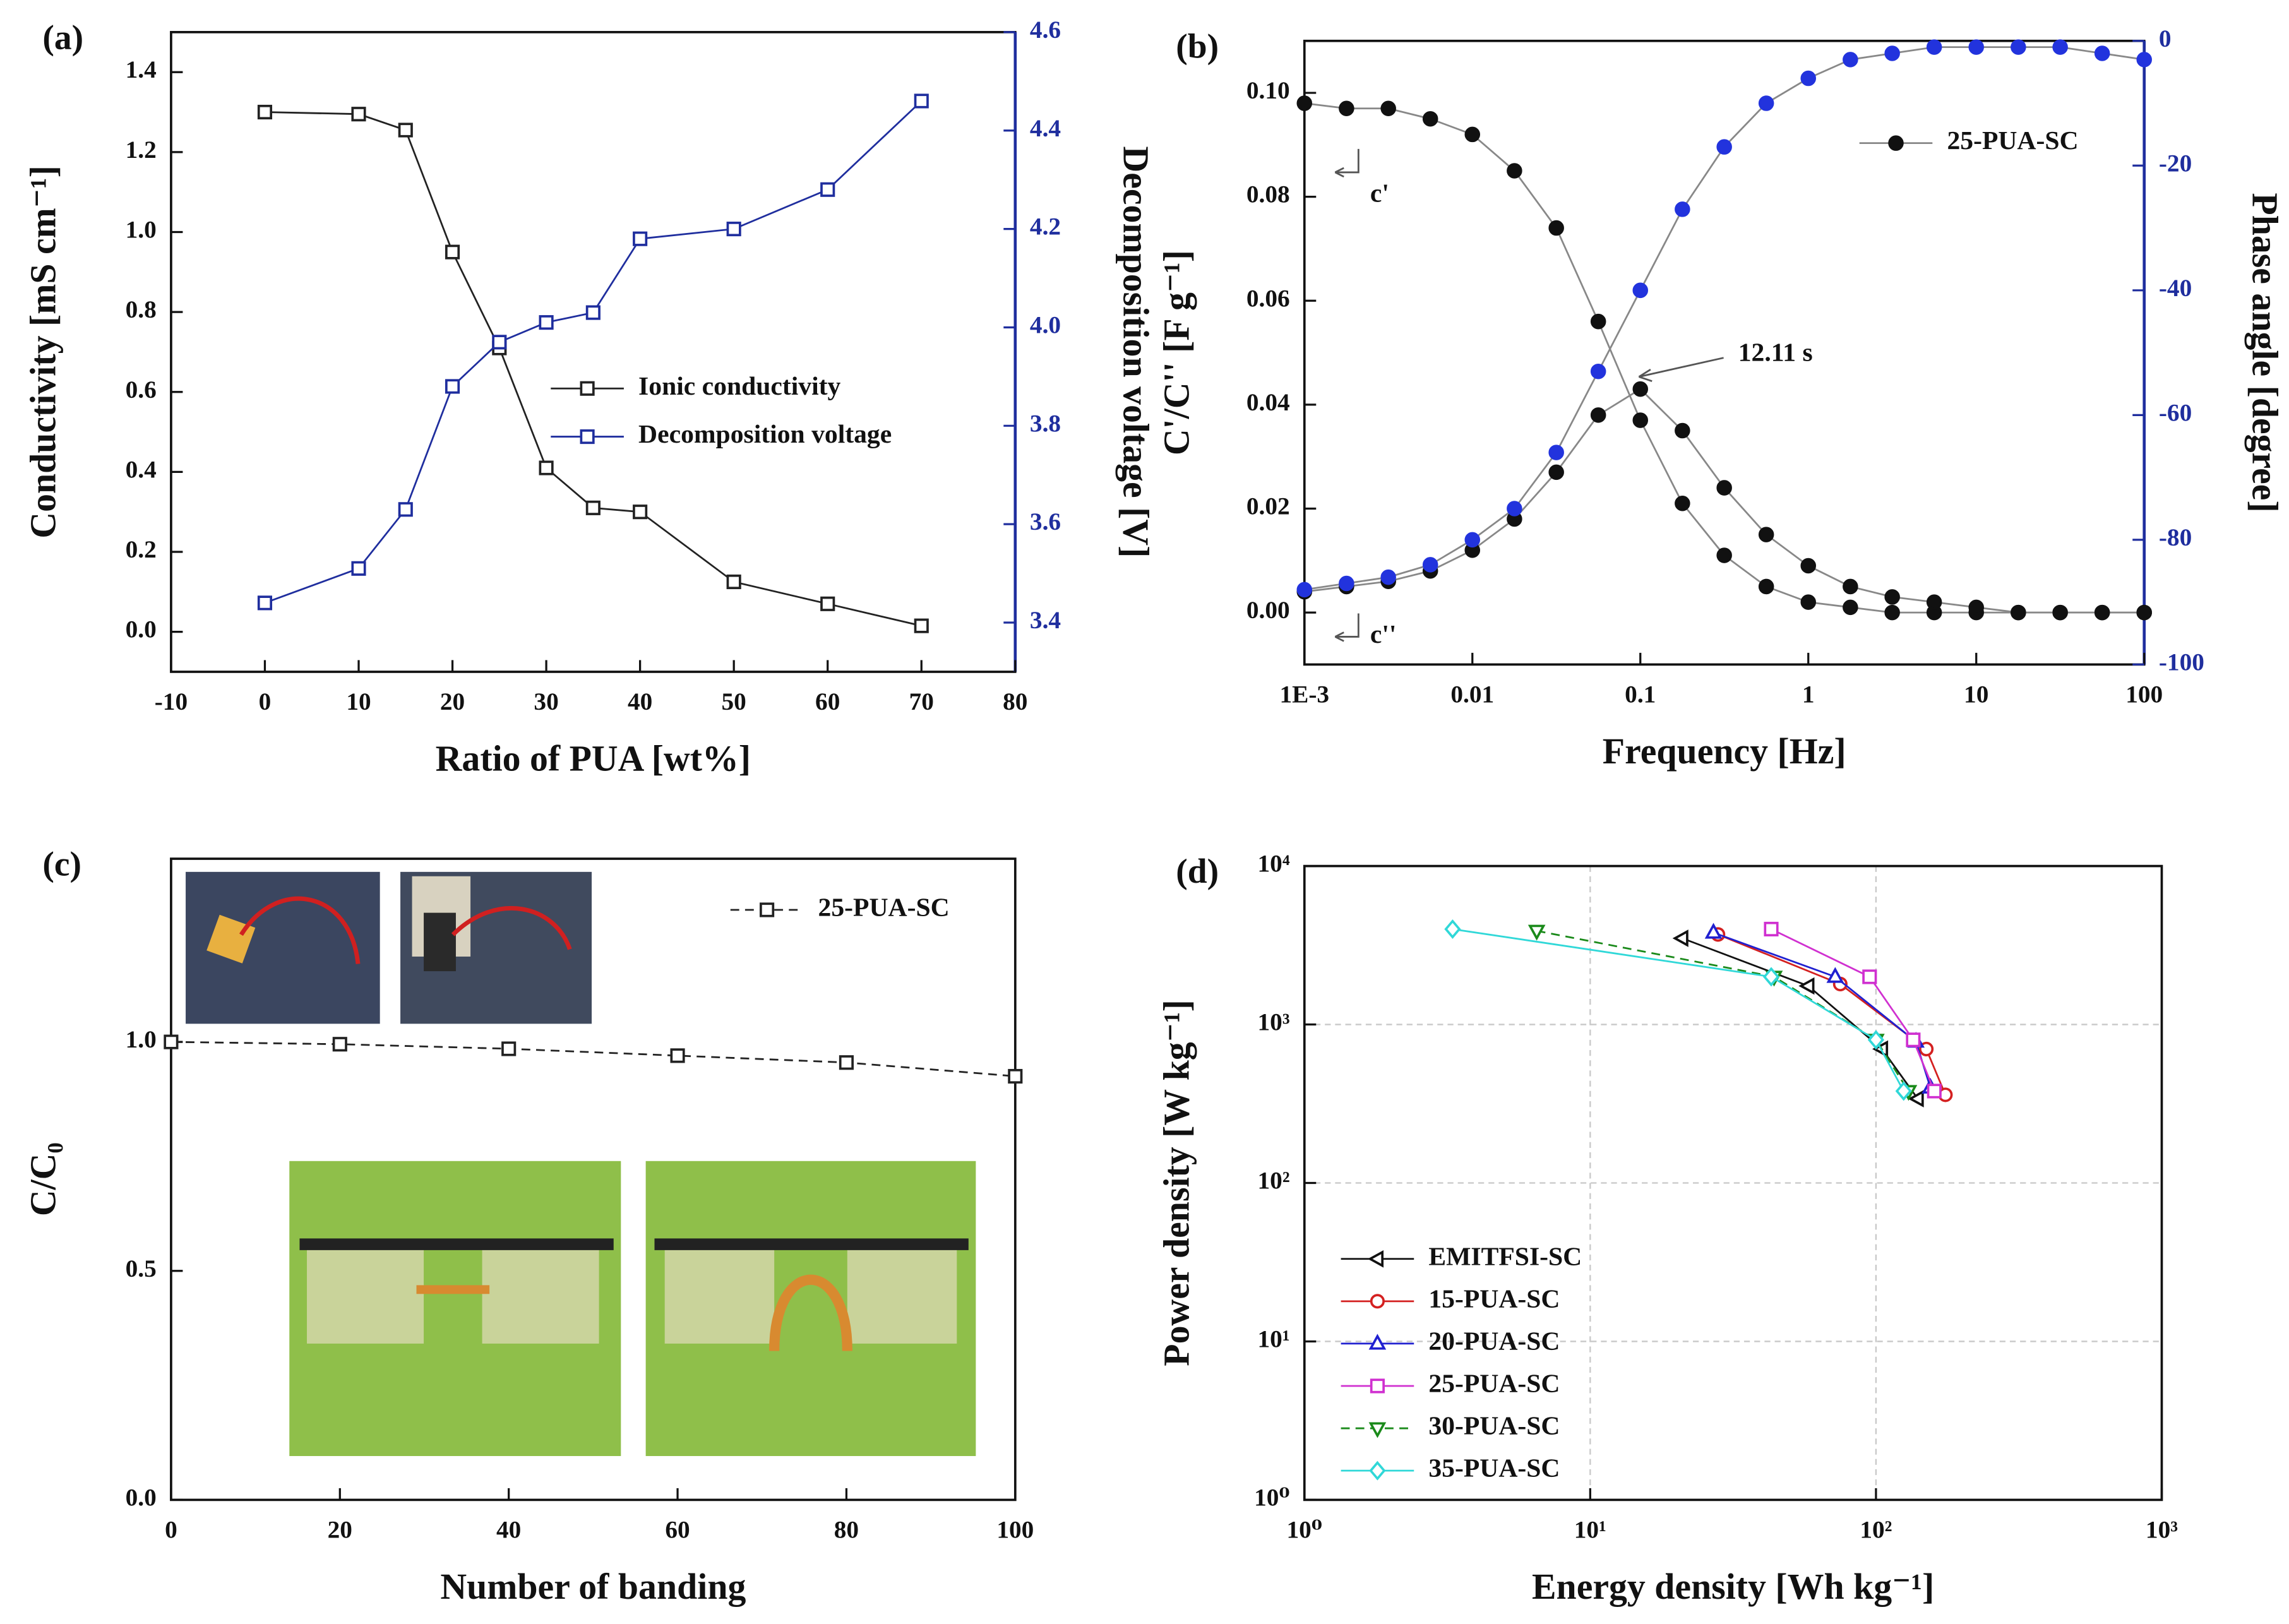 Image resolution: width=2289 pixels, height=1624 pixels. Describe the element at coordinates (44, 352) in the screenshot. I see `y-axis-title: Conductivity [mS cm⁻¹]` at that location.